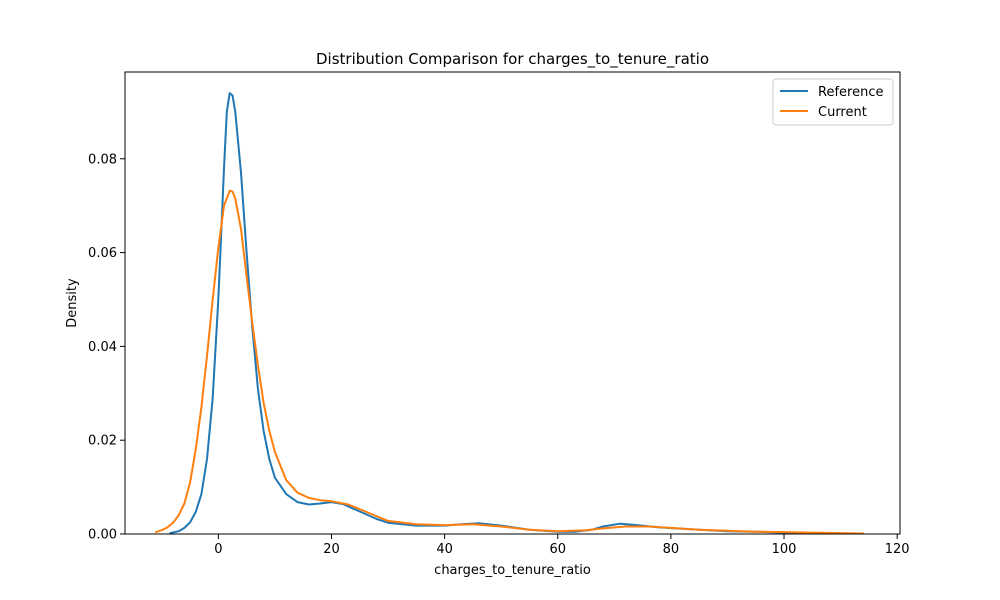  I want to click on x-tick-label: 80, so click(671, 549).